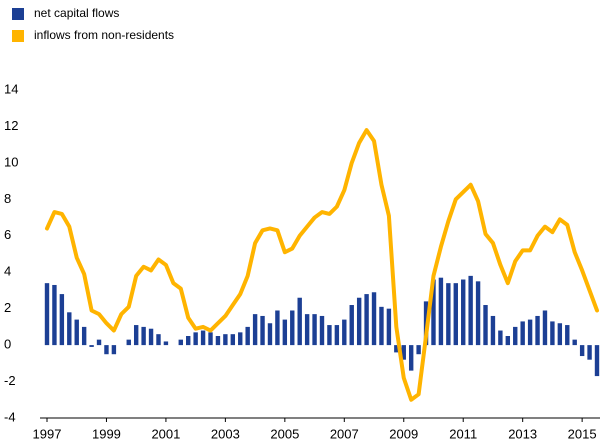  Describe the element at coordinates (403, 433) in the screenshot. I see `x-tick-label: 2009` at that location.